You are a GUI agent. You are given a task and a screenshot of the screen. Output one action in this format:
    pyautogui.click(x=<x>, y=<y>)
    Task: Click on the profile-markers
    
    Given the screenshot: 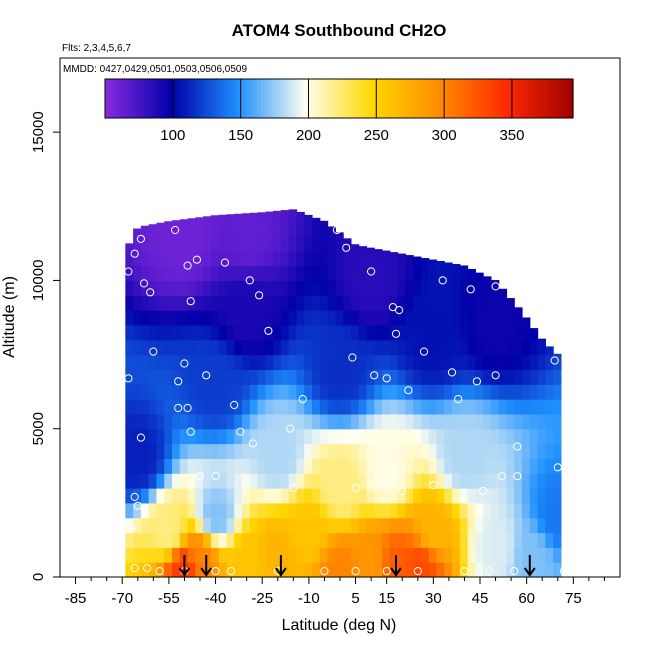 What is the action you would take?
    pyautogui.click(x=357, y=566)
    